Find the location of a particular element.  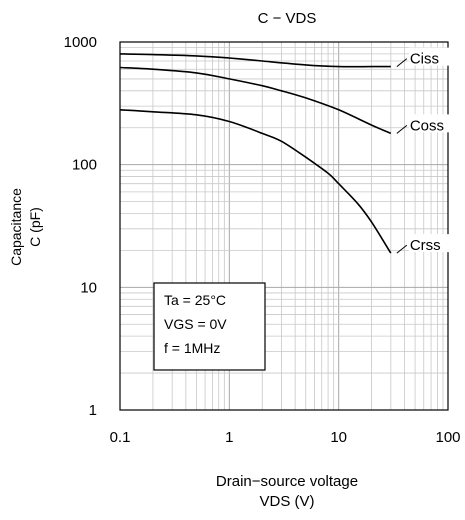

y-tick-label: 1 is located at coordinates (93, 410).